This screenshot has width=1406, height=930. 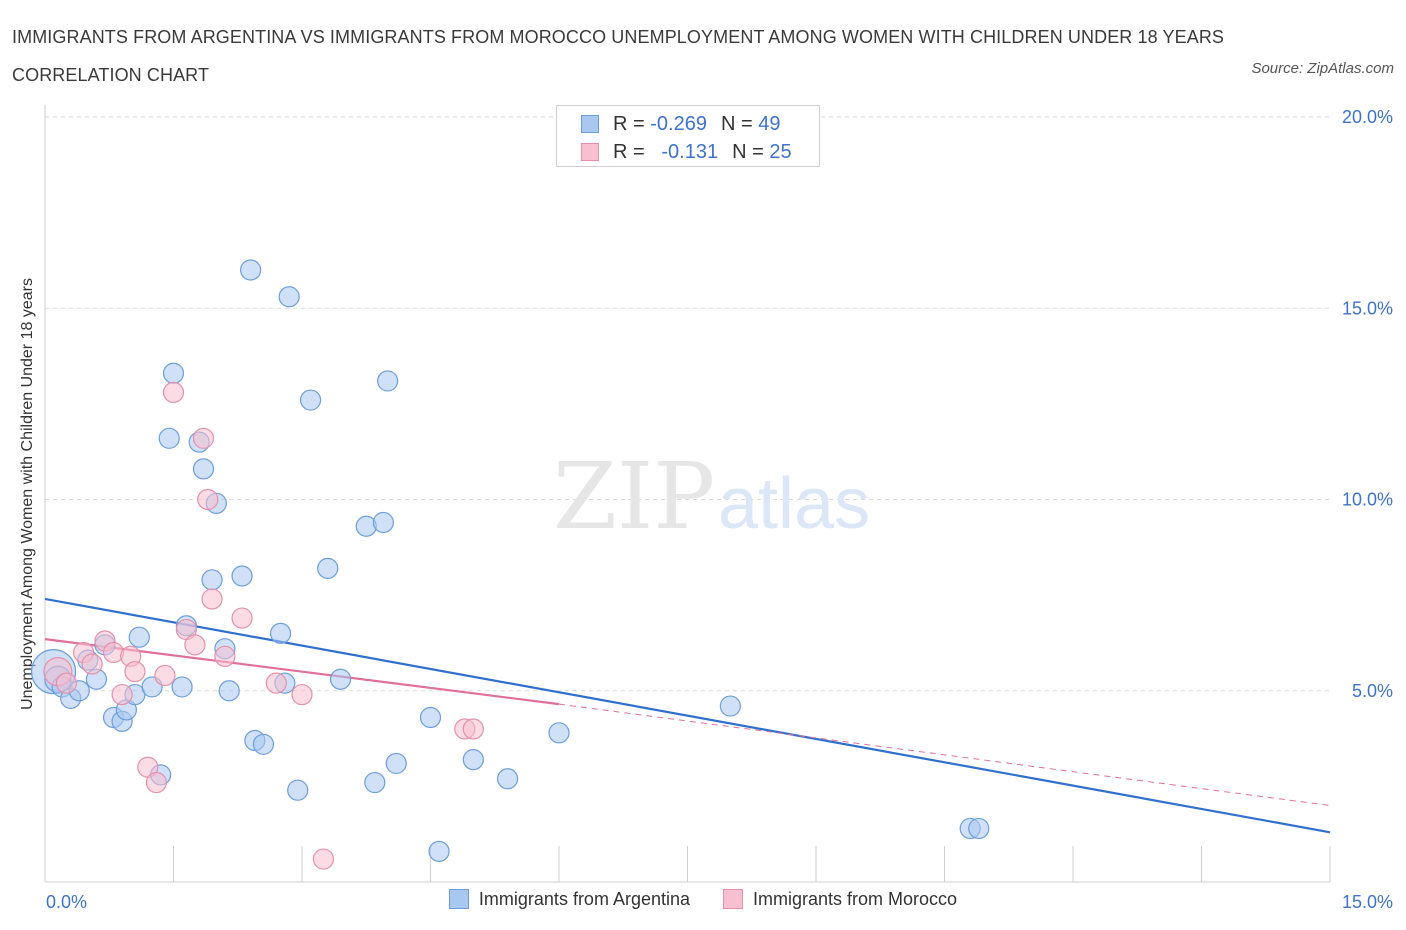 I want to click on legend-item-morocco: Immigrants from Morocco, so click(x=840, y=899).